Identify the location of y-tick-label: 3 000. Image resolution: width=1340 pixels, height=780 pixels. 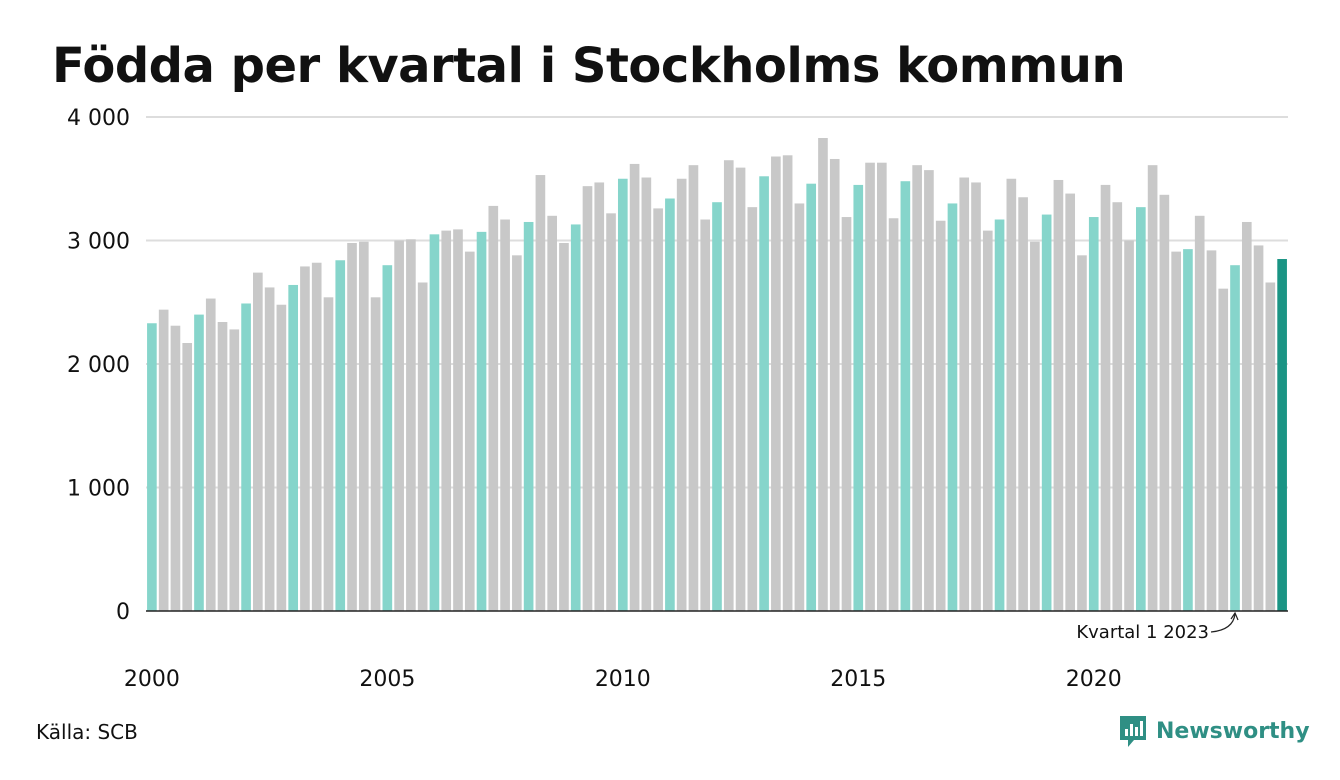
(98, 242).